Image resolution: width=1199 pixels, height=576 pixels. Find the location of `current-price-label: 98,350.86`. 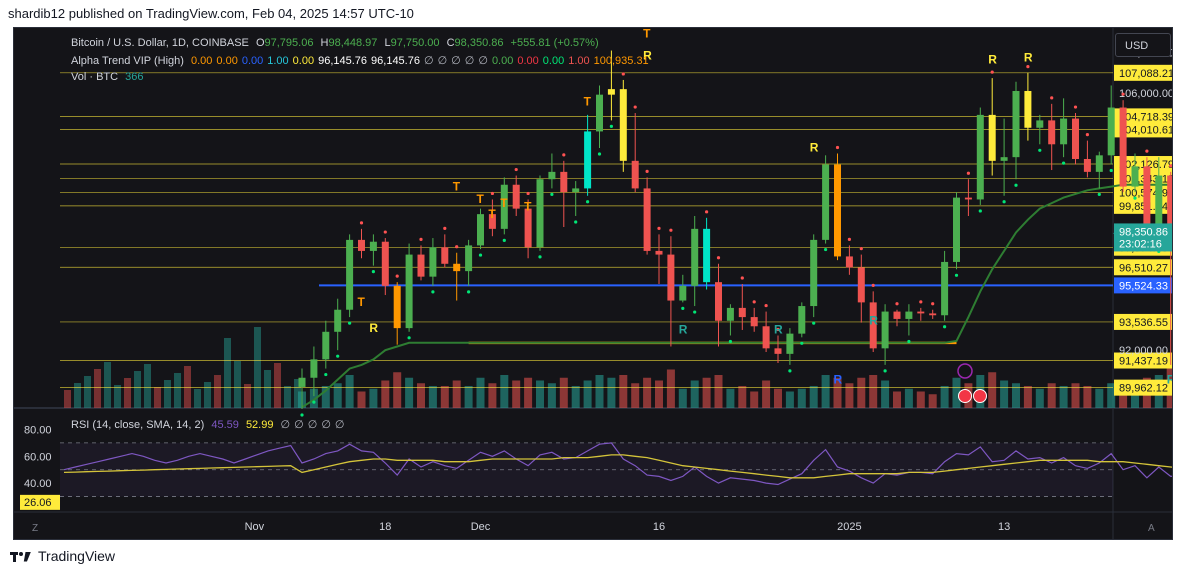

current-price-label: 98,350.86 is located at coordinates (1143, 232).